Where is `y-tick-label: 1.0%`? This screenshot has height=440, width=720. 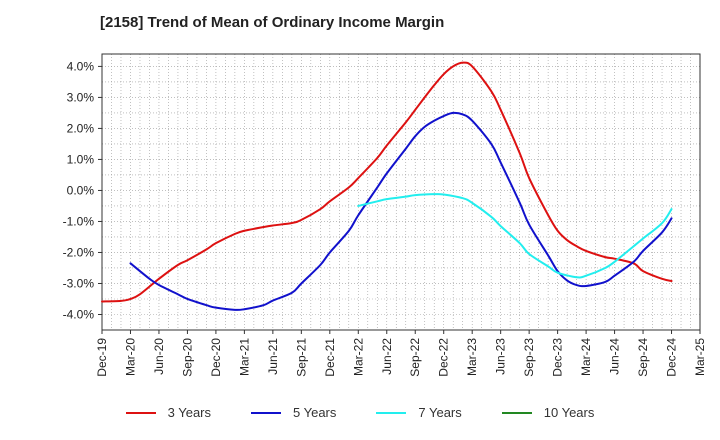
y-tick-label: 1.0% is located at coordinates (81, 159).